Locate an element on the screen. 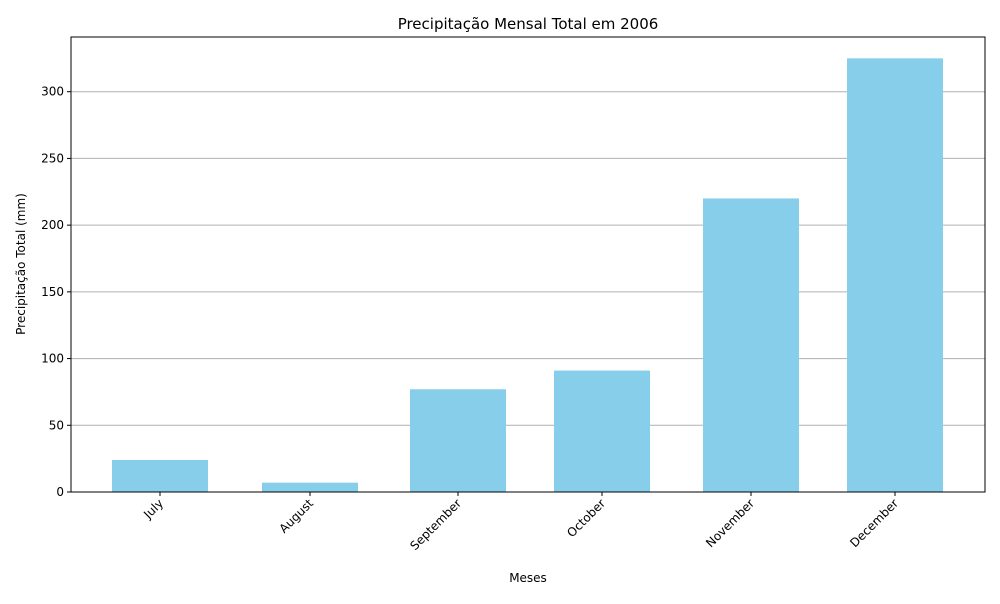  y-axis: 0 50 100 150 200 250 300 is located at coordinates (56, 292).